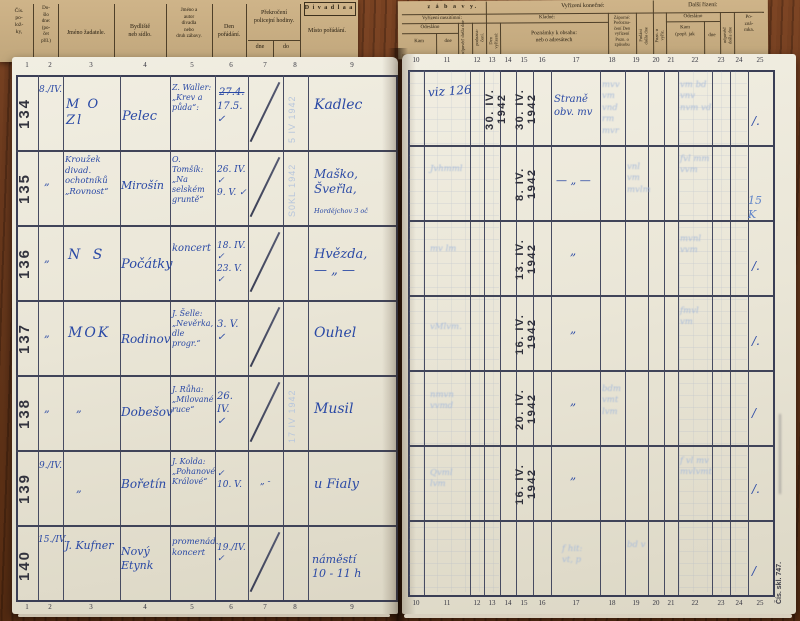 This screenshot has width=800, height=621. I want to click on column-number: 5, so click(192, 65).